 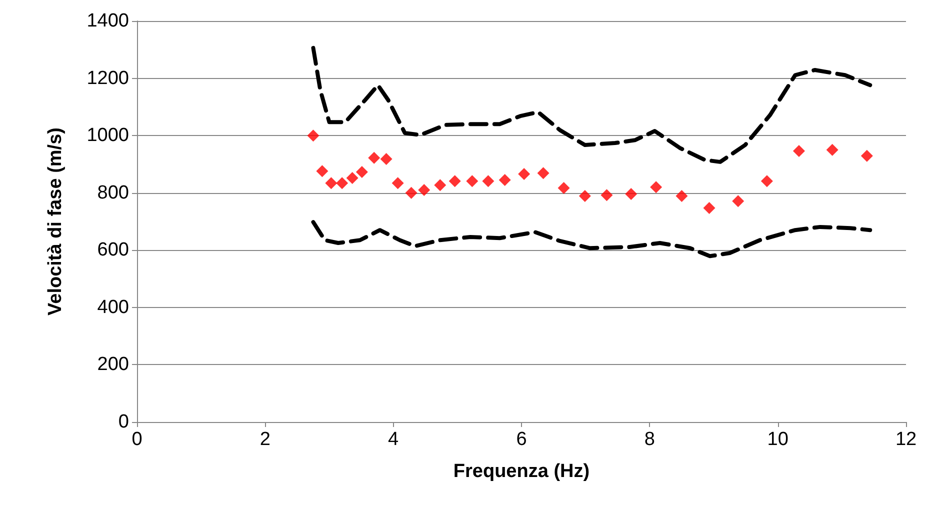 What do you see at coordinates (123, 422) in the screenshot?
I see `y-tick-label: 0` at bounding box center [123, 422].